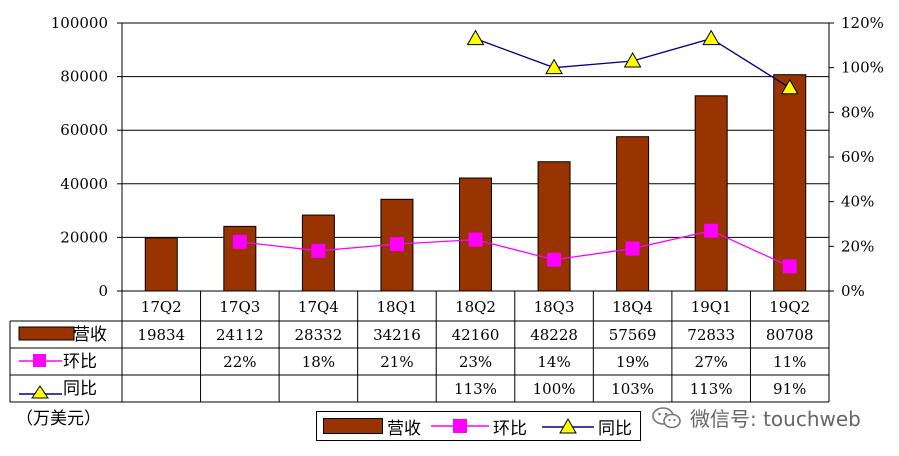 The image size is (899, 456). I want to click on unit-label: （万美元）, so click(58, 419).